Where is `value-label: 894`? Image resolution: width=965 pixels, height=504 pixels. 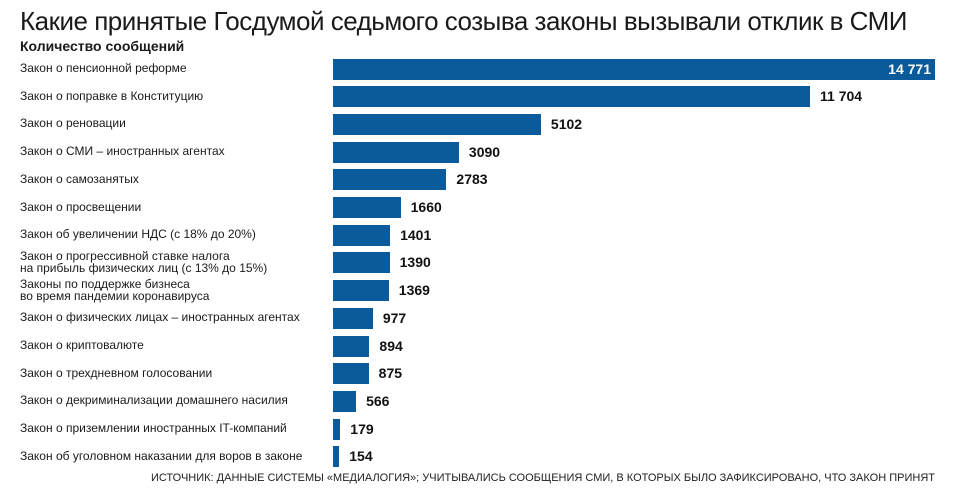
value-label: 894 is located at coordinates (391, 345).